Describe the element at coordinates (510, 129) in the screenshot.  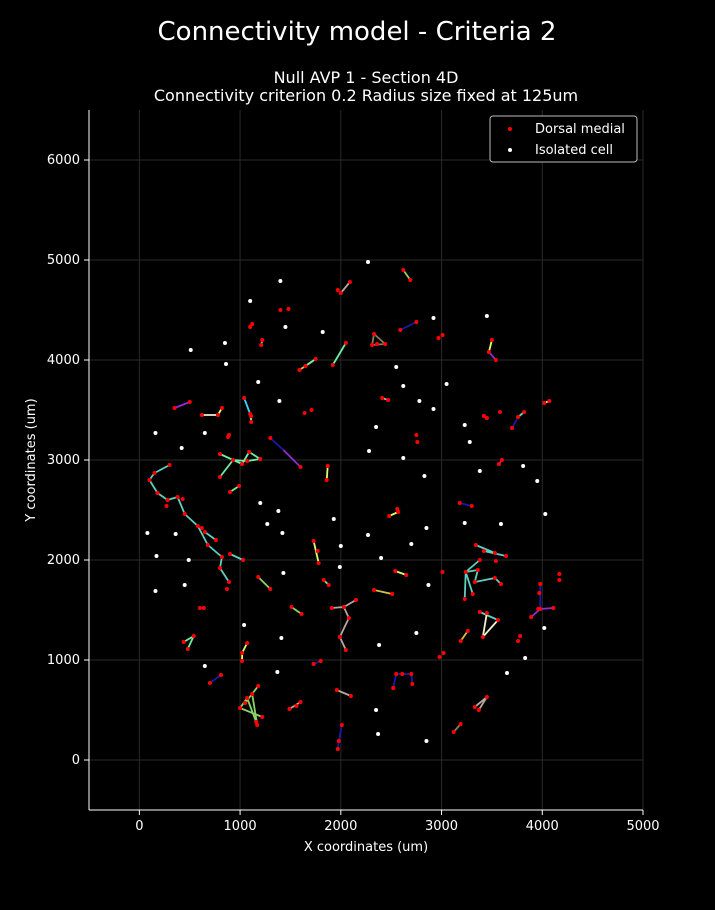
I see `legend-marker-dorsal-medial` at that location.